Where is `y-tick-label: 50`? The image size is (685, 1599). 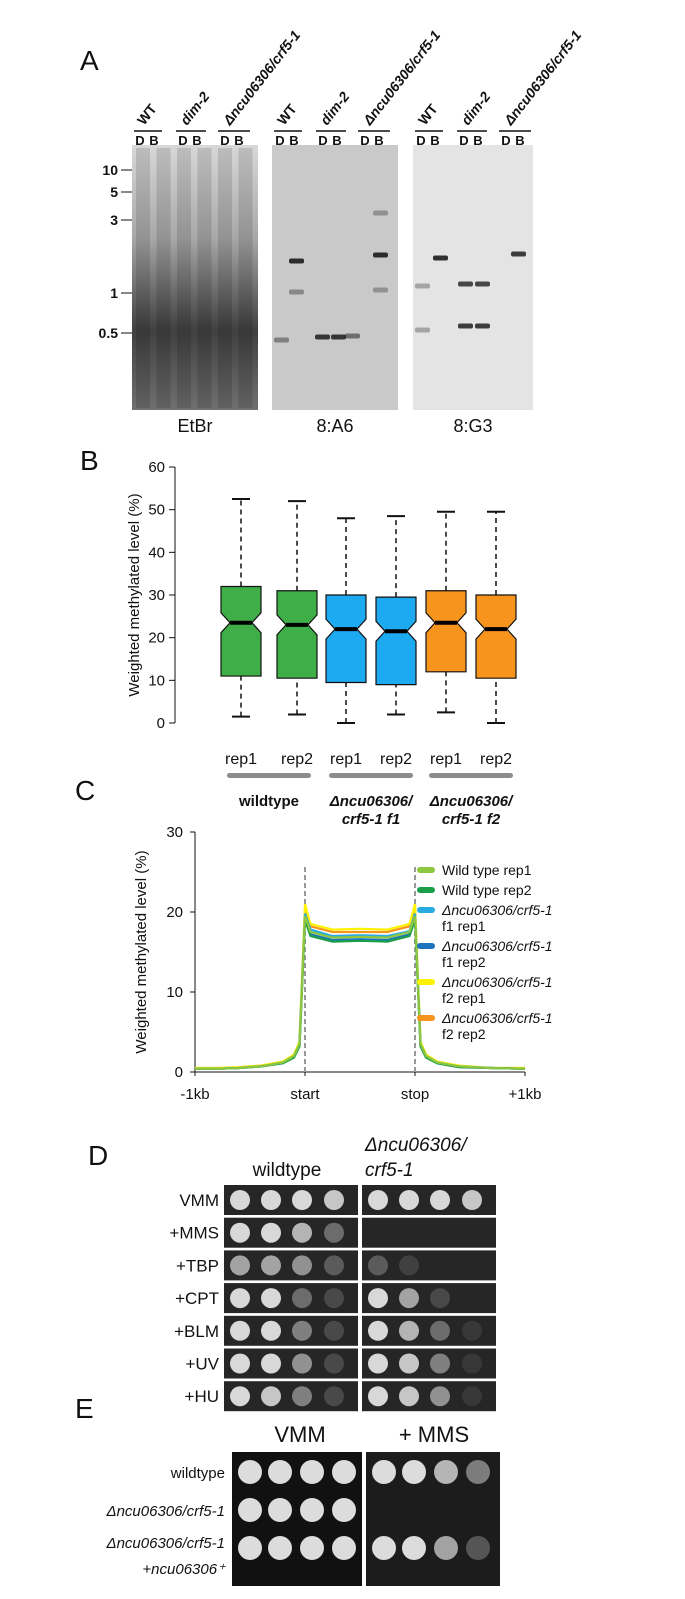 y-tick-label: 50 is located at coordinates (156, 510).